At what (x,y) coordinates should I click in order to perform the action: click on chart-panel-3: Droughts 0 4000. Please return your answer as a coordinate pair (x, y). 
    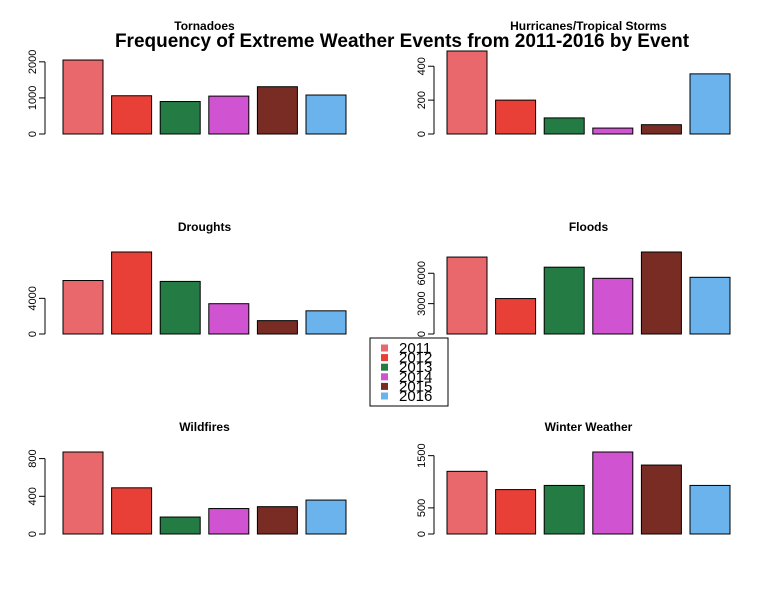
    Looking at the image, I should click on (187, 278).